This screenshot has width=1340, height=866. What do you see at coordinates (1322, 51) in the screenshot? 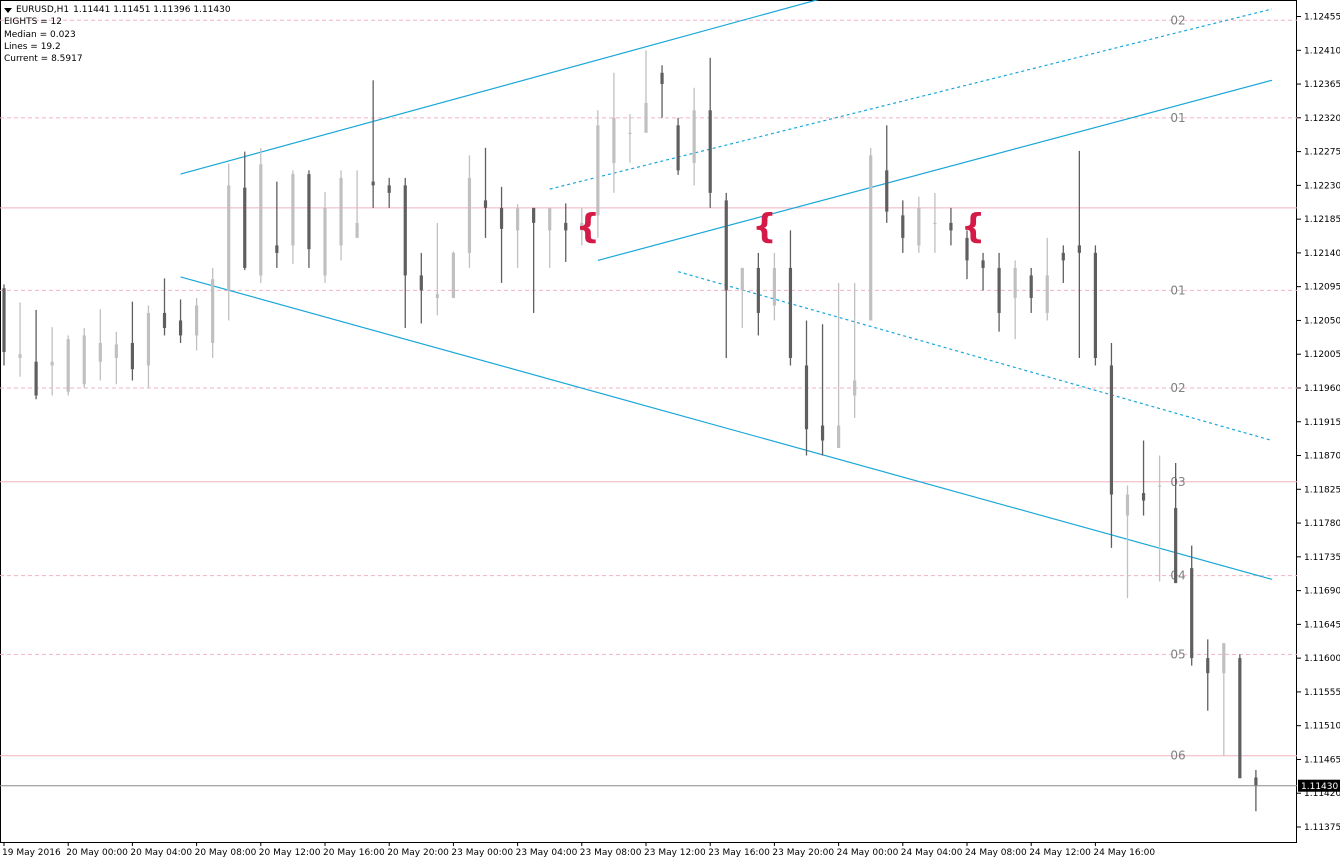
I see `y-axis-label: 1.12410` at bounding box center [1322, 51].